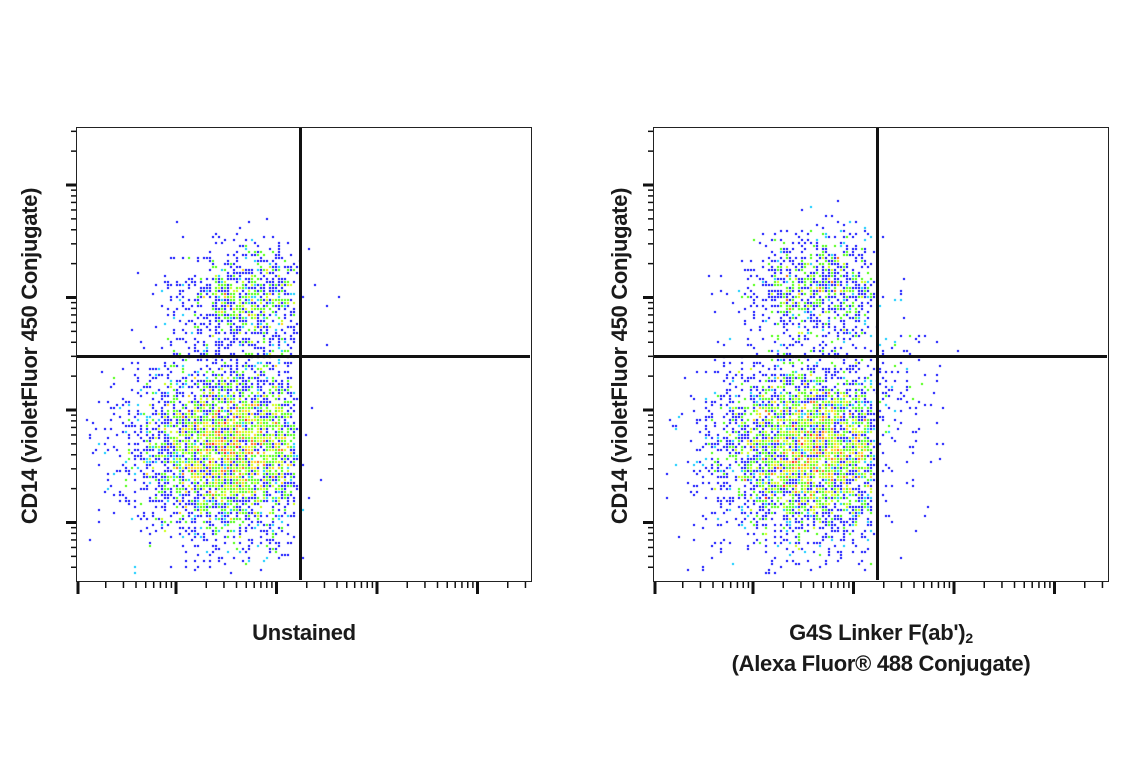 The image size is (1141, 768). Describe the element at coordinates (969, 638) in the screenshot. I see `x-axis-title-subscript: 2` at that location.